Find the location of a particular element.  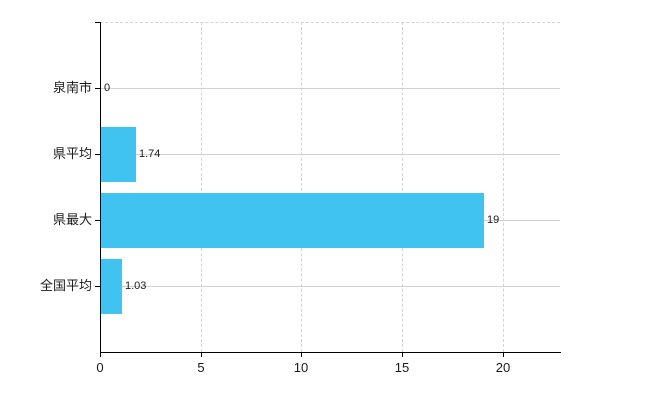

value-label: 19 is located at coordinates (493, 220).